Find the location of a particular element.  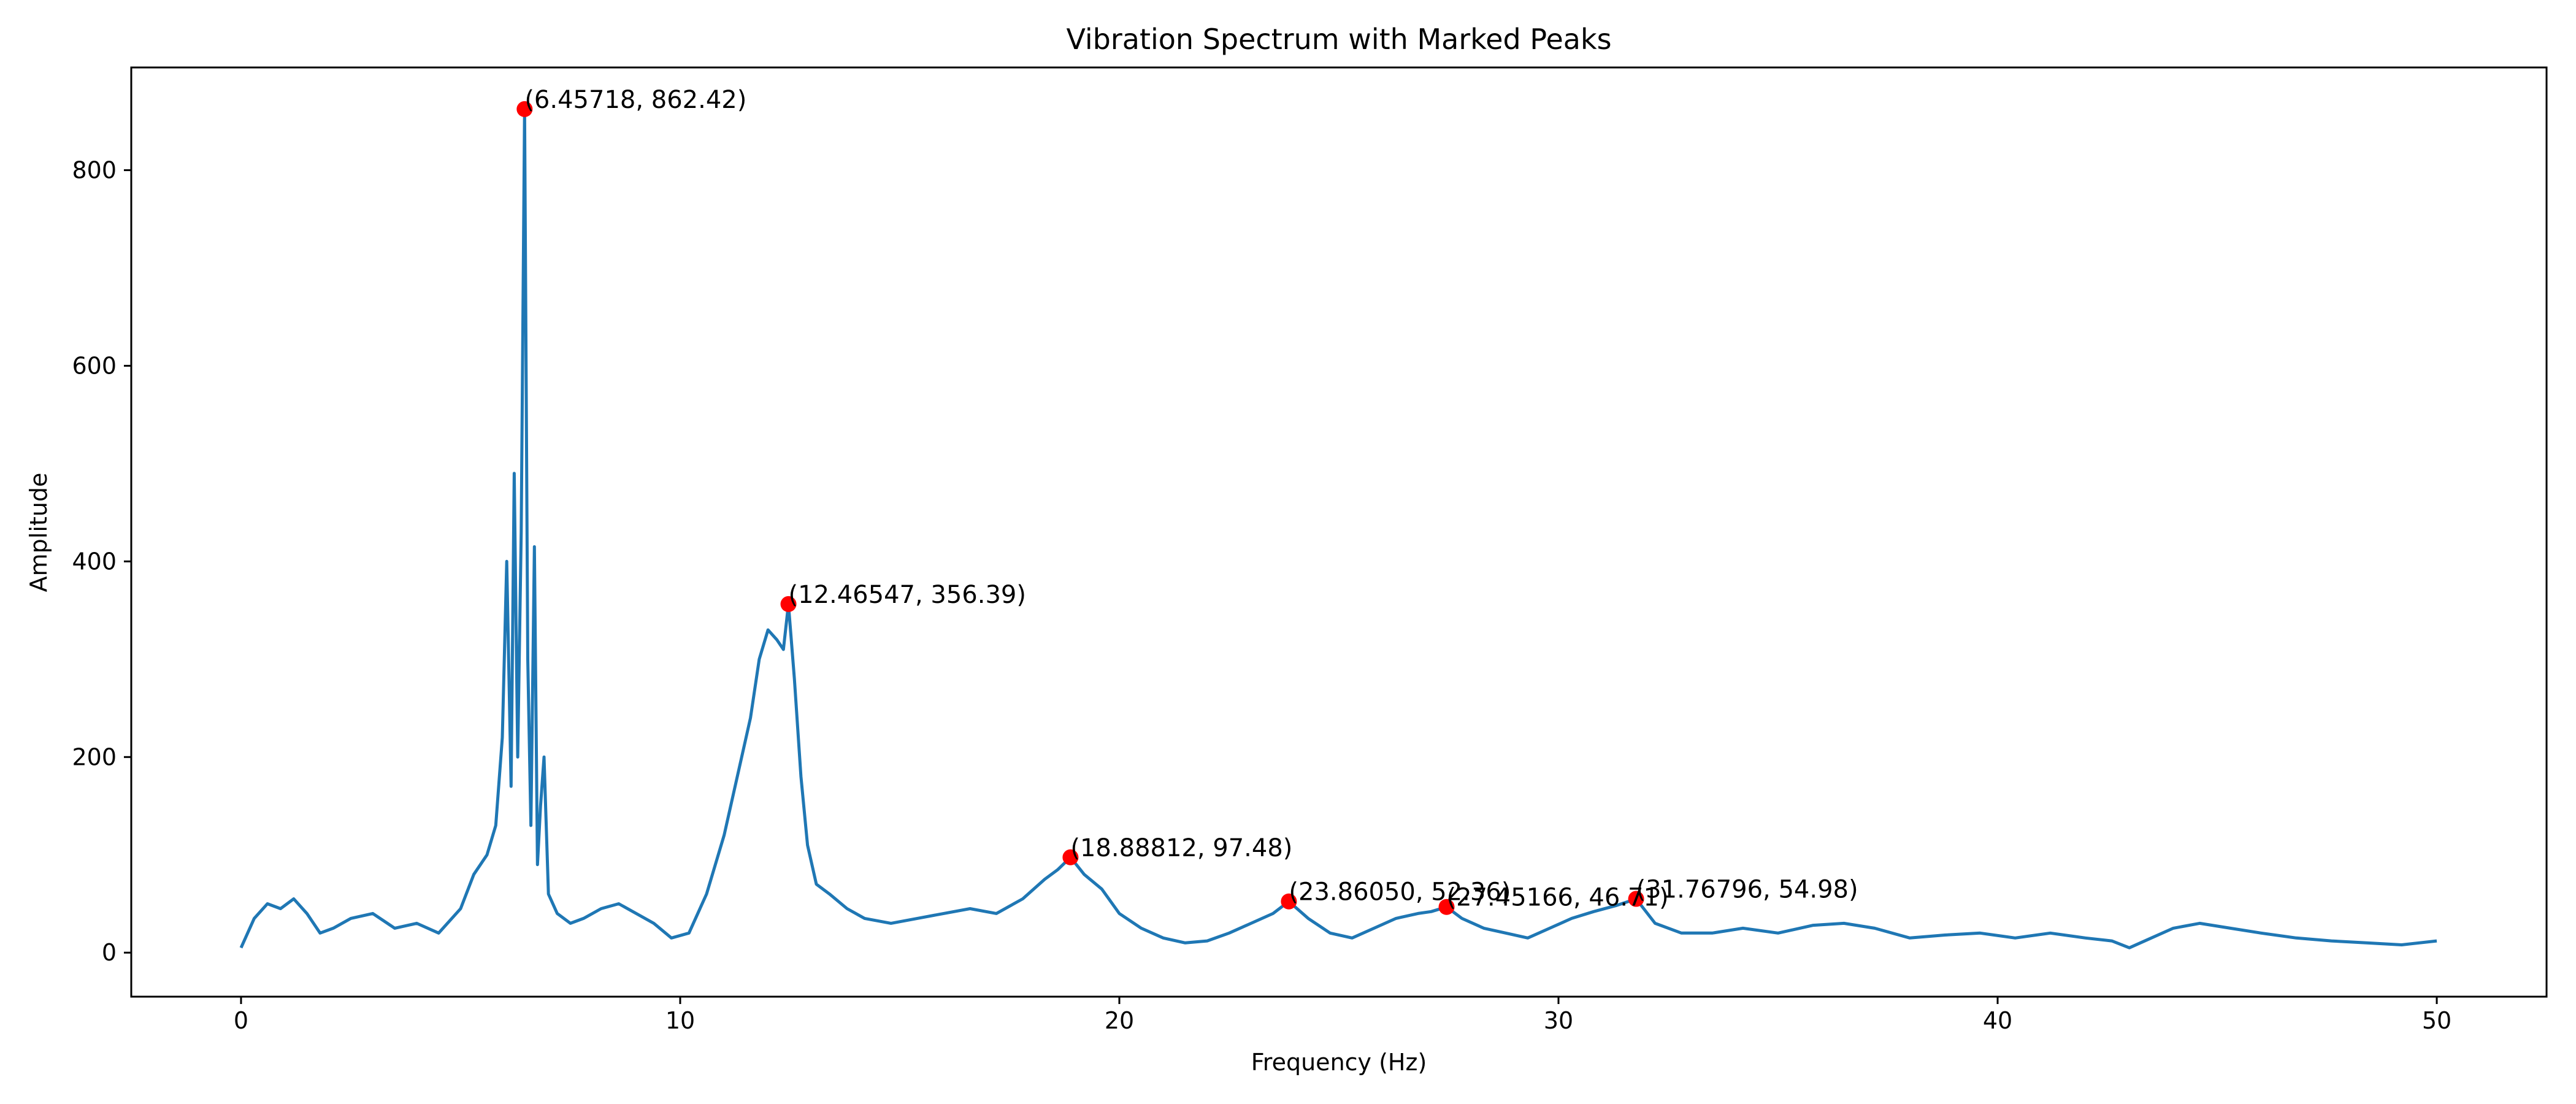

x-tick-label: 50 is located at coordinates (2436, 1020).